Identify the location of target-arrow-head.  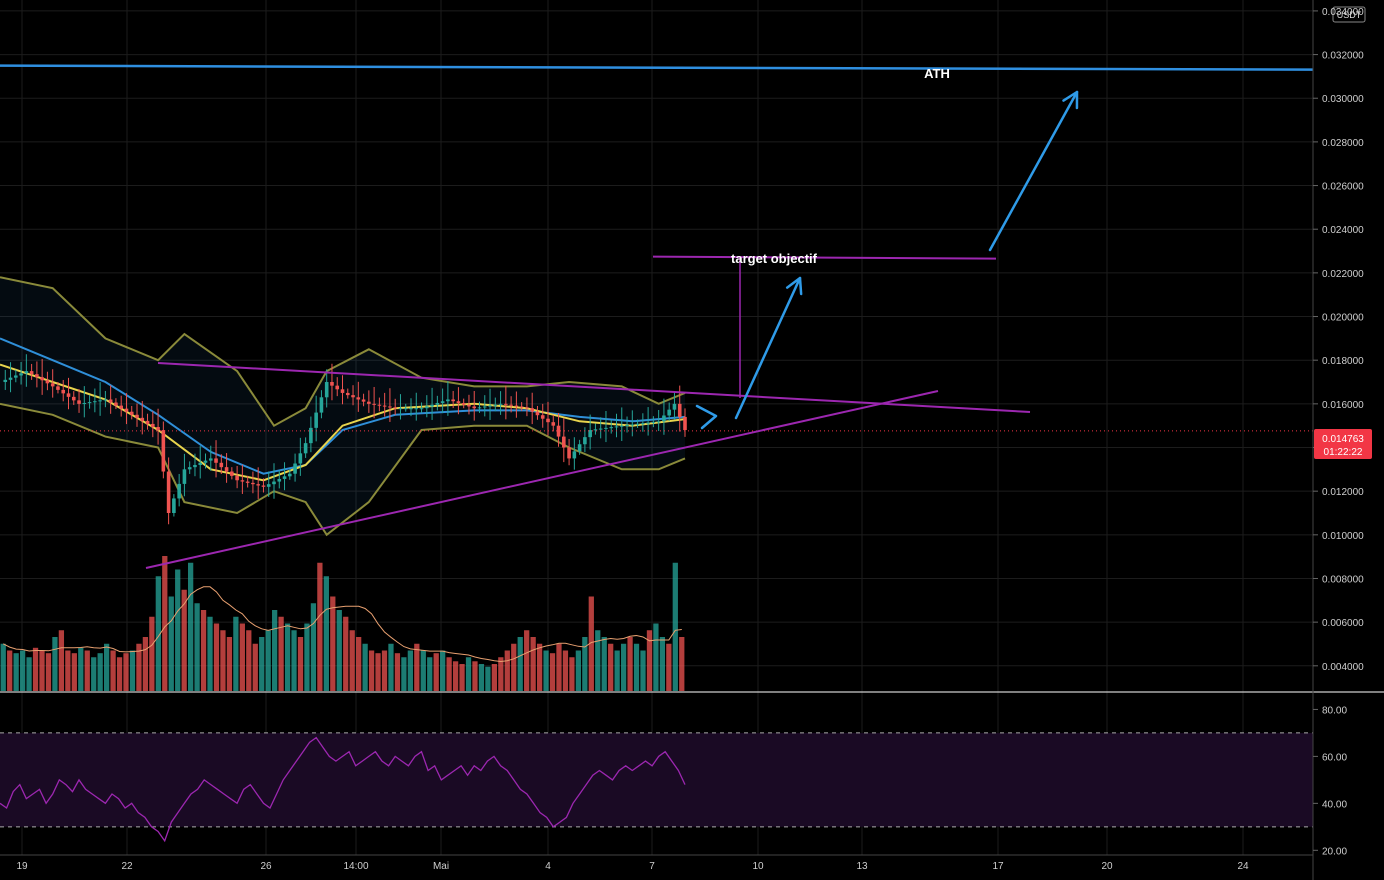
(794, 286).